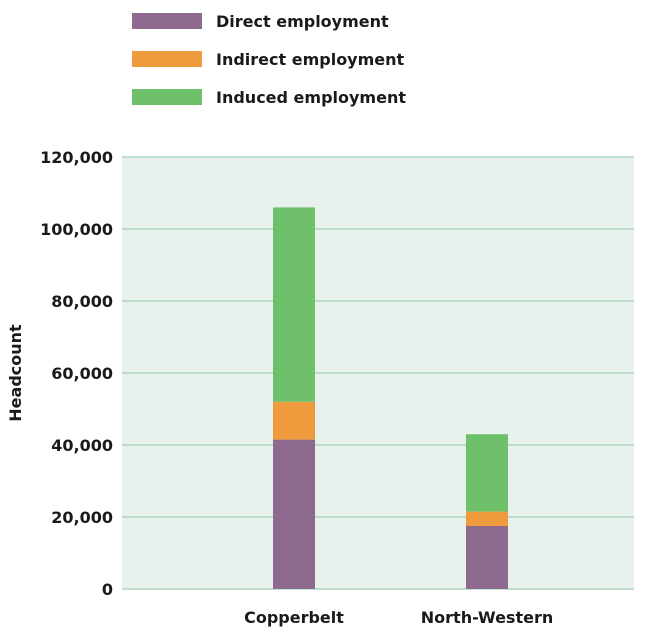 The width and height of the screenshot is (645, 633). I want to click on y-axis-title: Headcount, so click(15, 373).